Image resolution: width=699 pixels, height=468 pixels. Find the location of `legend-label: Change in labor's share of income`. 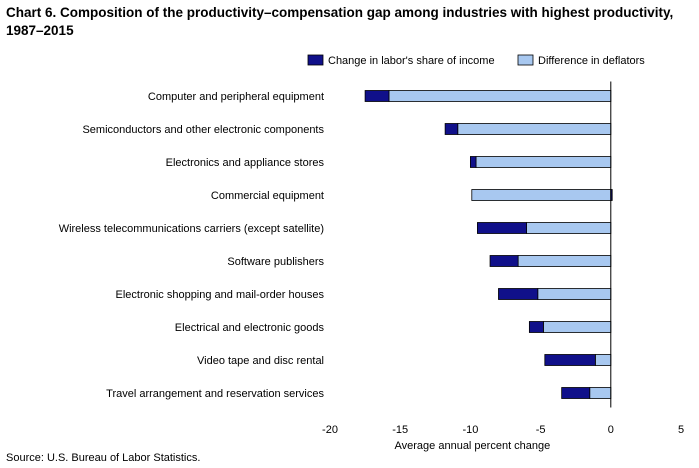

legend-label: Change in labor's share of income is located at coordinates (411, 61).